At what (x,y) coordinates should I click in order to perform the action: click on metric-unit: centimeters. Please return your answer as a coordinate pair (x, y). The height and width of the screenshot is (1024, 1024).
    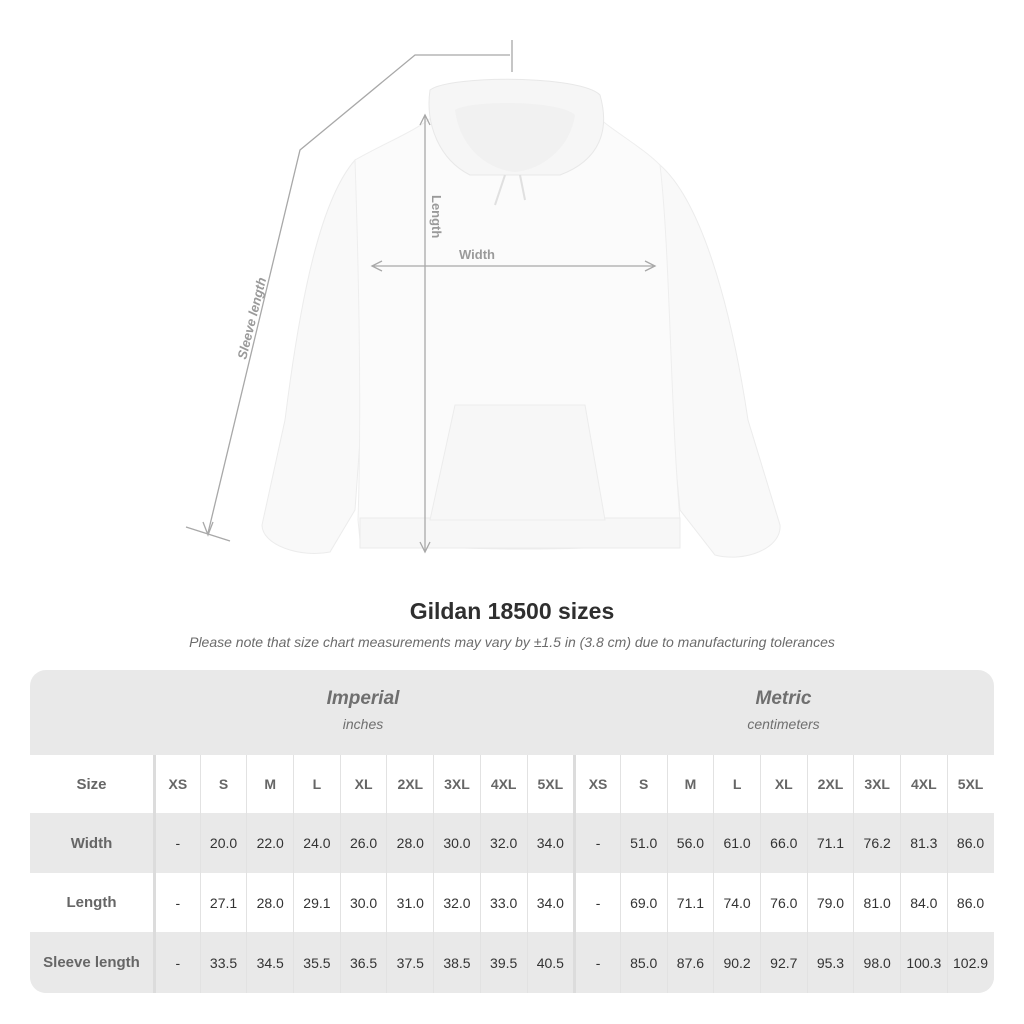
    Looking at the image, I should click on (783, 724).